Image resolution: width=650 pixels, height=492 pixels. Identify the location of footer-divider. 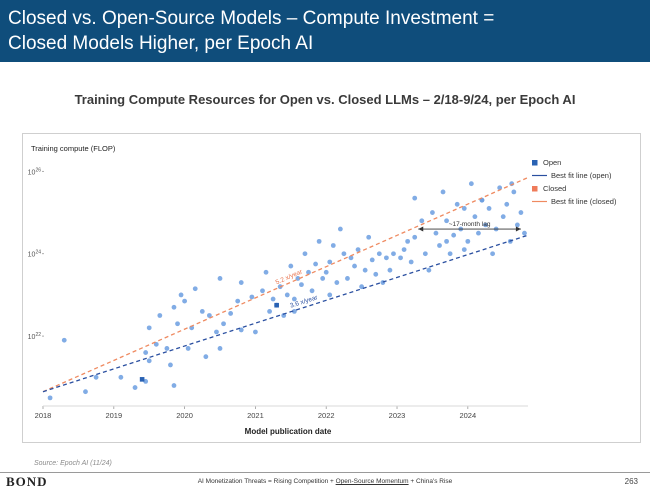
(325, 472).